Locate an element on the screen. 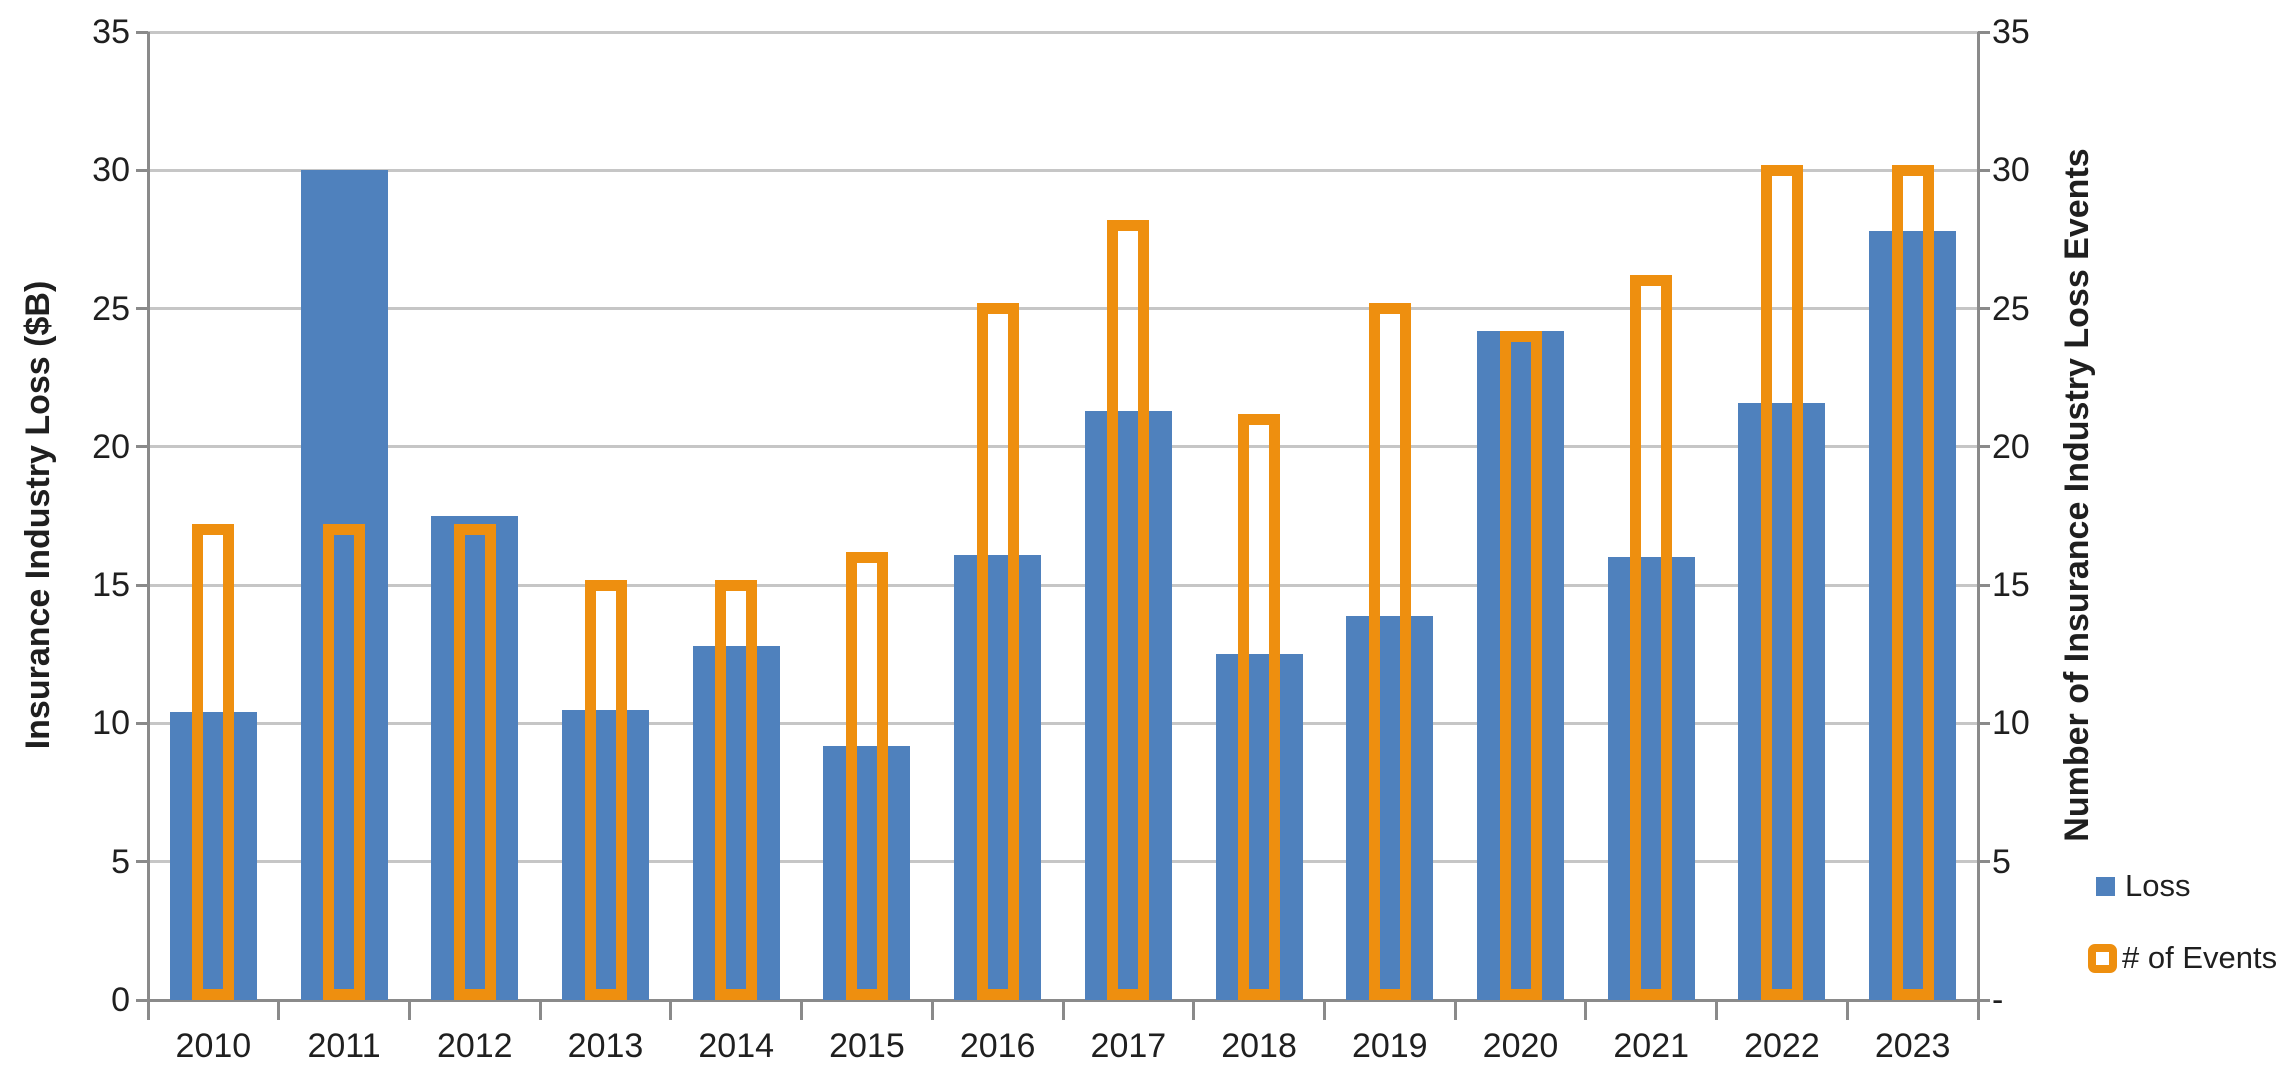 Image resolution: width=2286 pixels, height=1075 pixels. bar-loss-2014 is located at coordinates (736, 822).